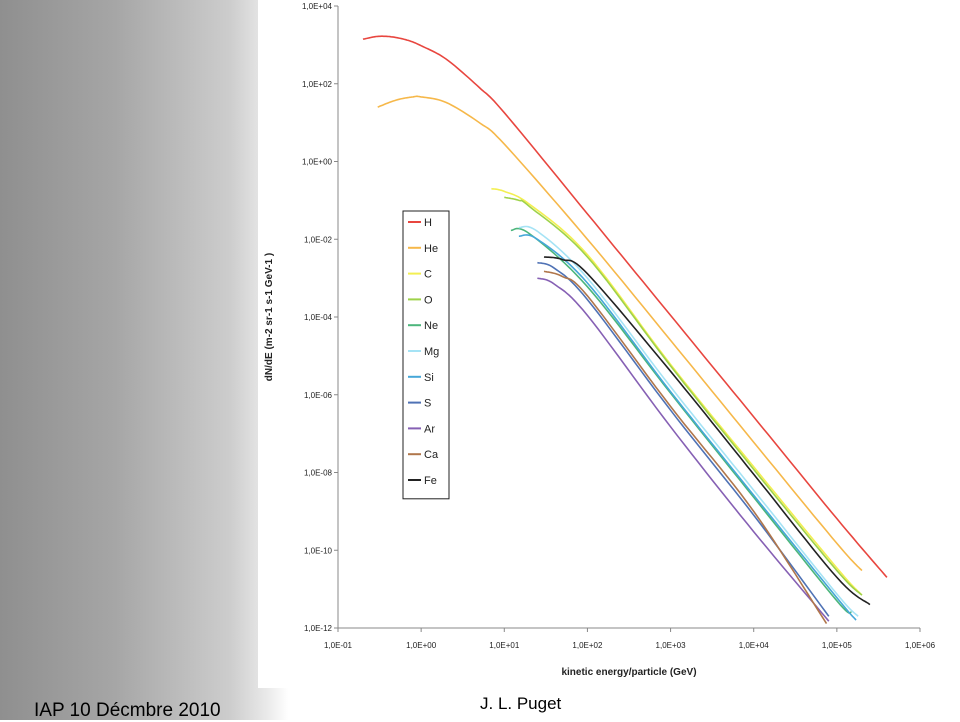 The image size is (960, 722). Describe the element at coordinates (431, 326) in the screenshot. I see `legend-label: Ne` at that location.